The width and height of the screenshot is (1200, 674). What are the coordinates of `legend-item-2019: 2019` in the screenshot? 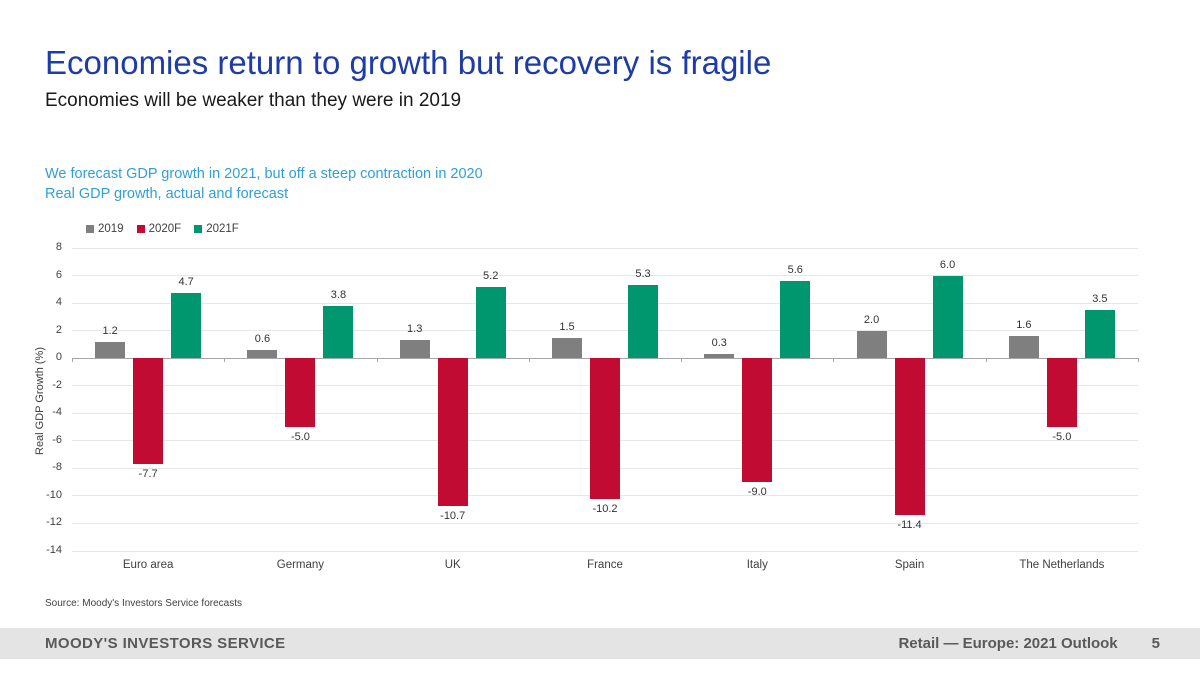 It's located at (105, 229).